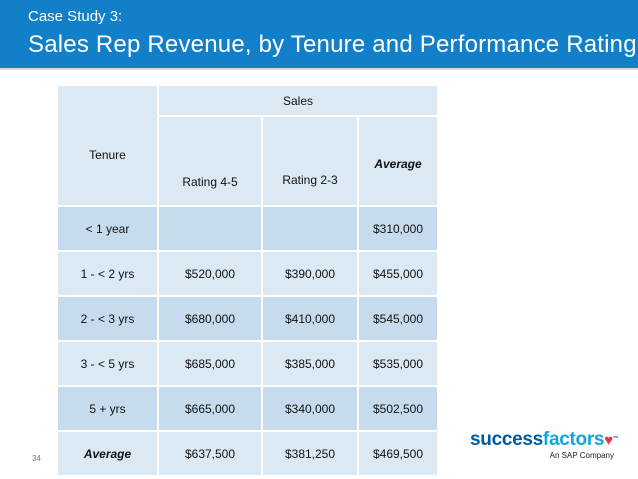  I want to click on table-row: 3 - < 5 yrs $685,000 $385,000 $535,000, so click(248, 364).